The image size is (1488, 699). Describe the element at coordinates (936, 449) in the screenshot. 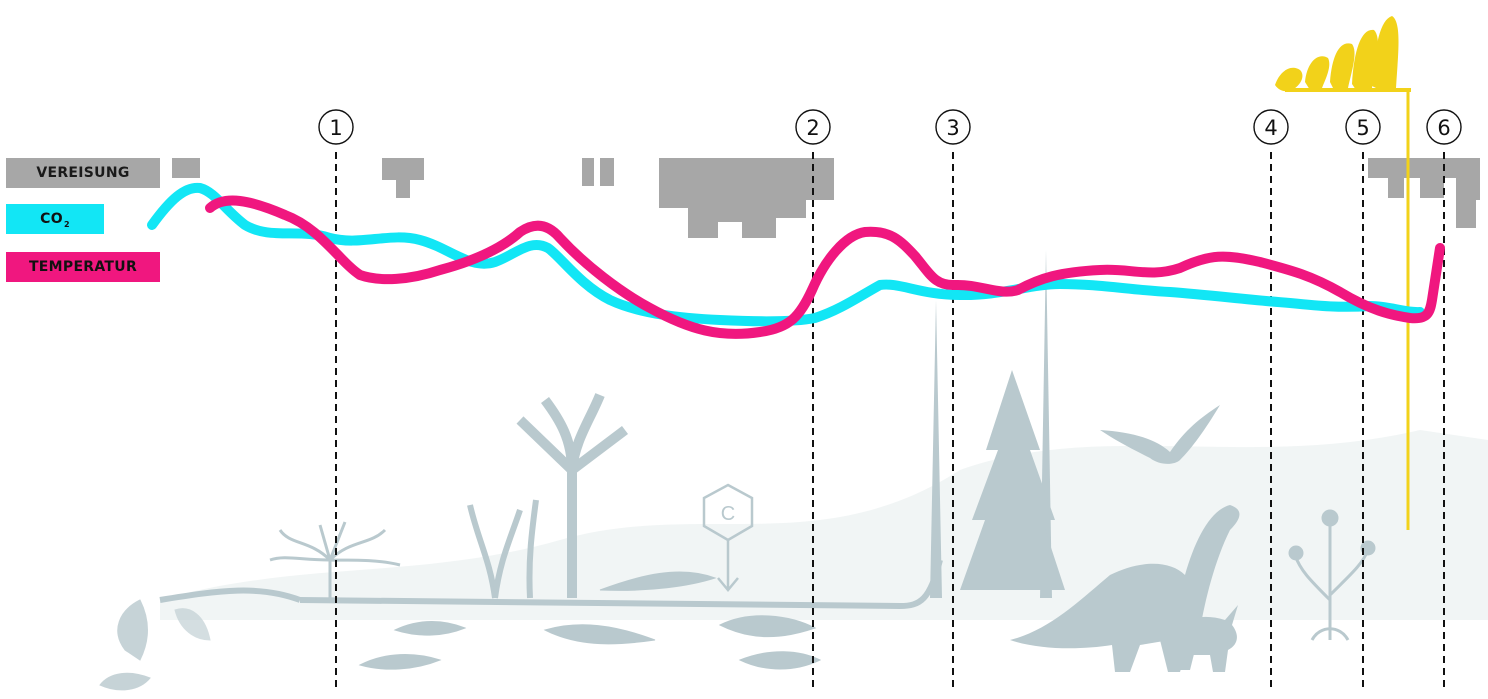

I see `tall-trunk-icon` at that location.